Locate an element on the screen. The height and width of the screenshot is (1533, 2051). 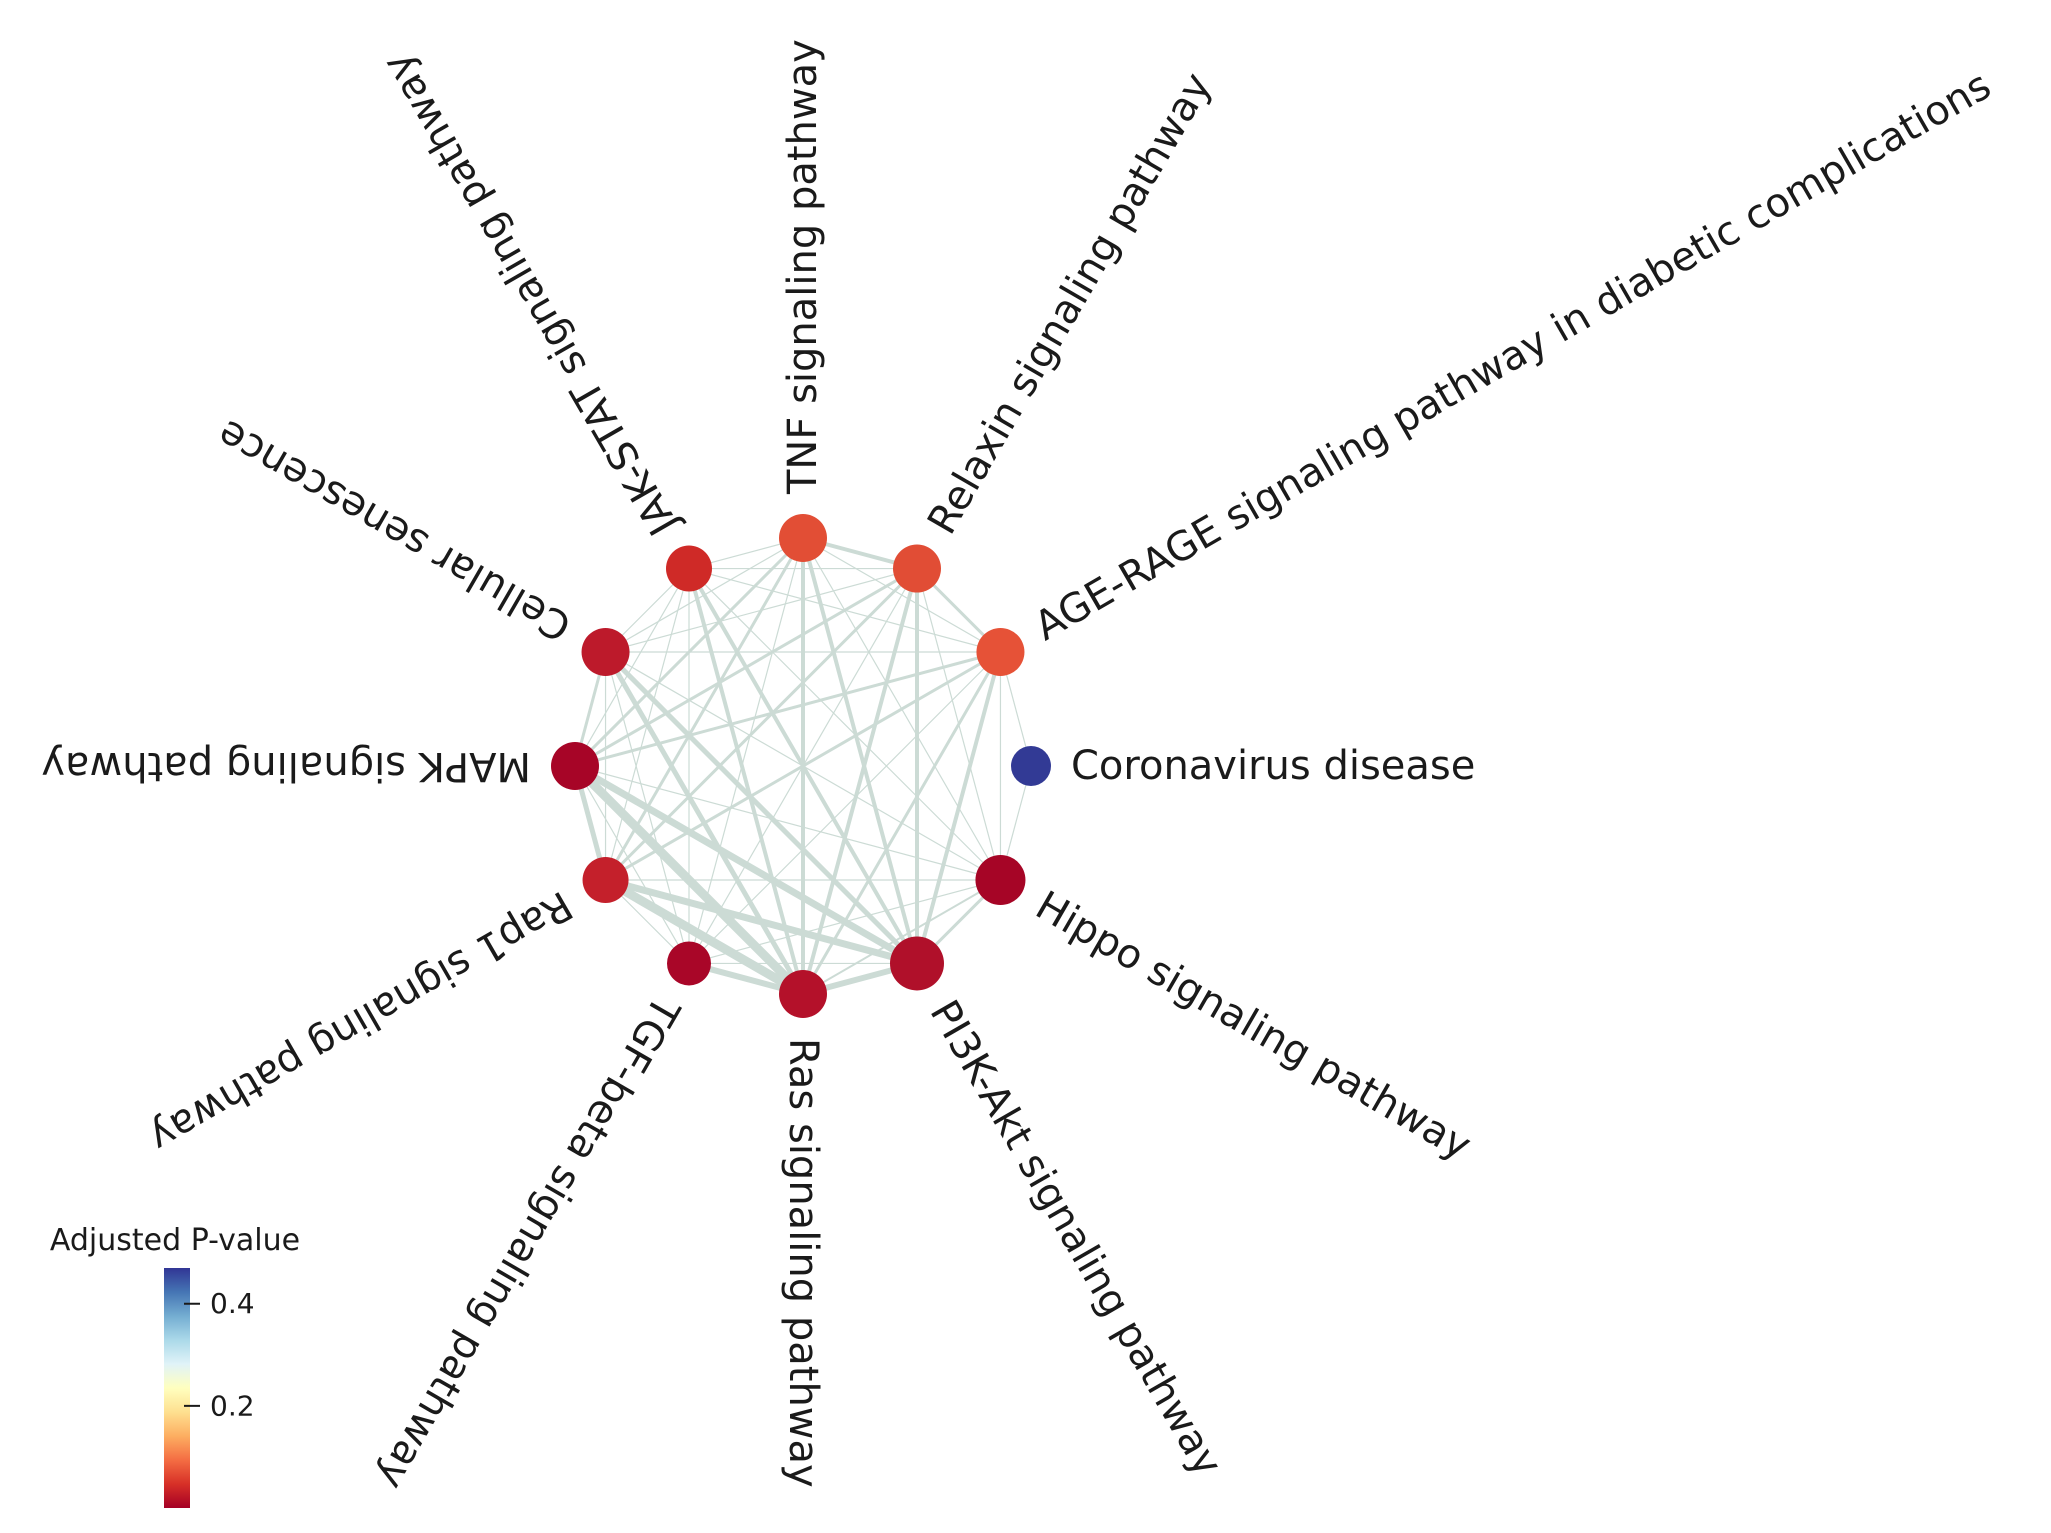
node-jak-stat is located at coordinates (689, 568).